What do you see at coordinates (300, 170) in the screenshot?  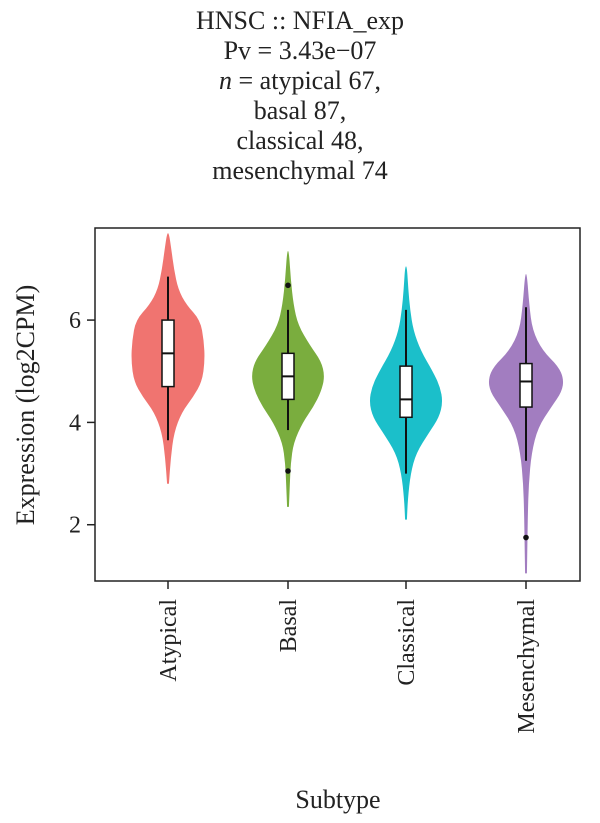 I see `title-line-6: mesenchymal 74` at bounding box center [300, 170].